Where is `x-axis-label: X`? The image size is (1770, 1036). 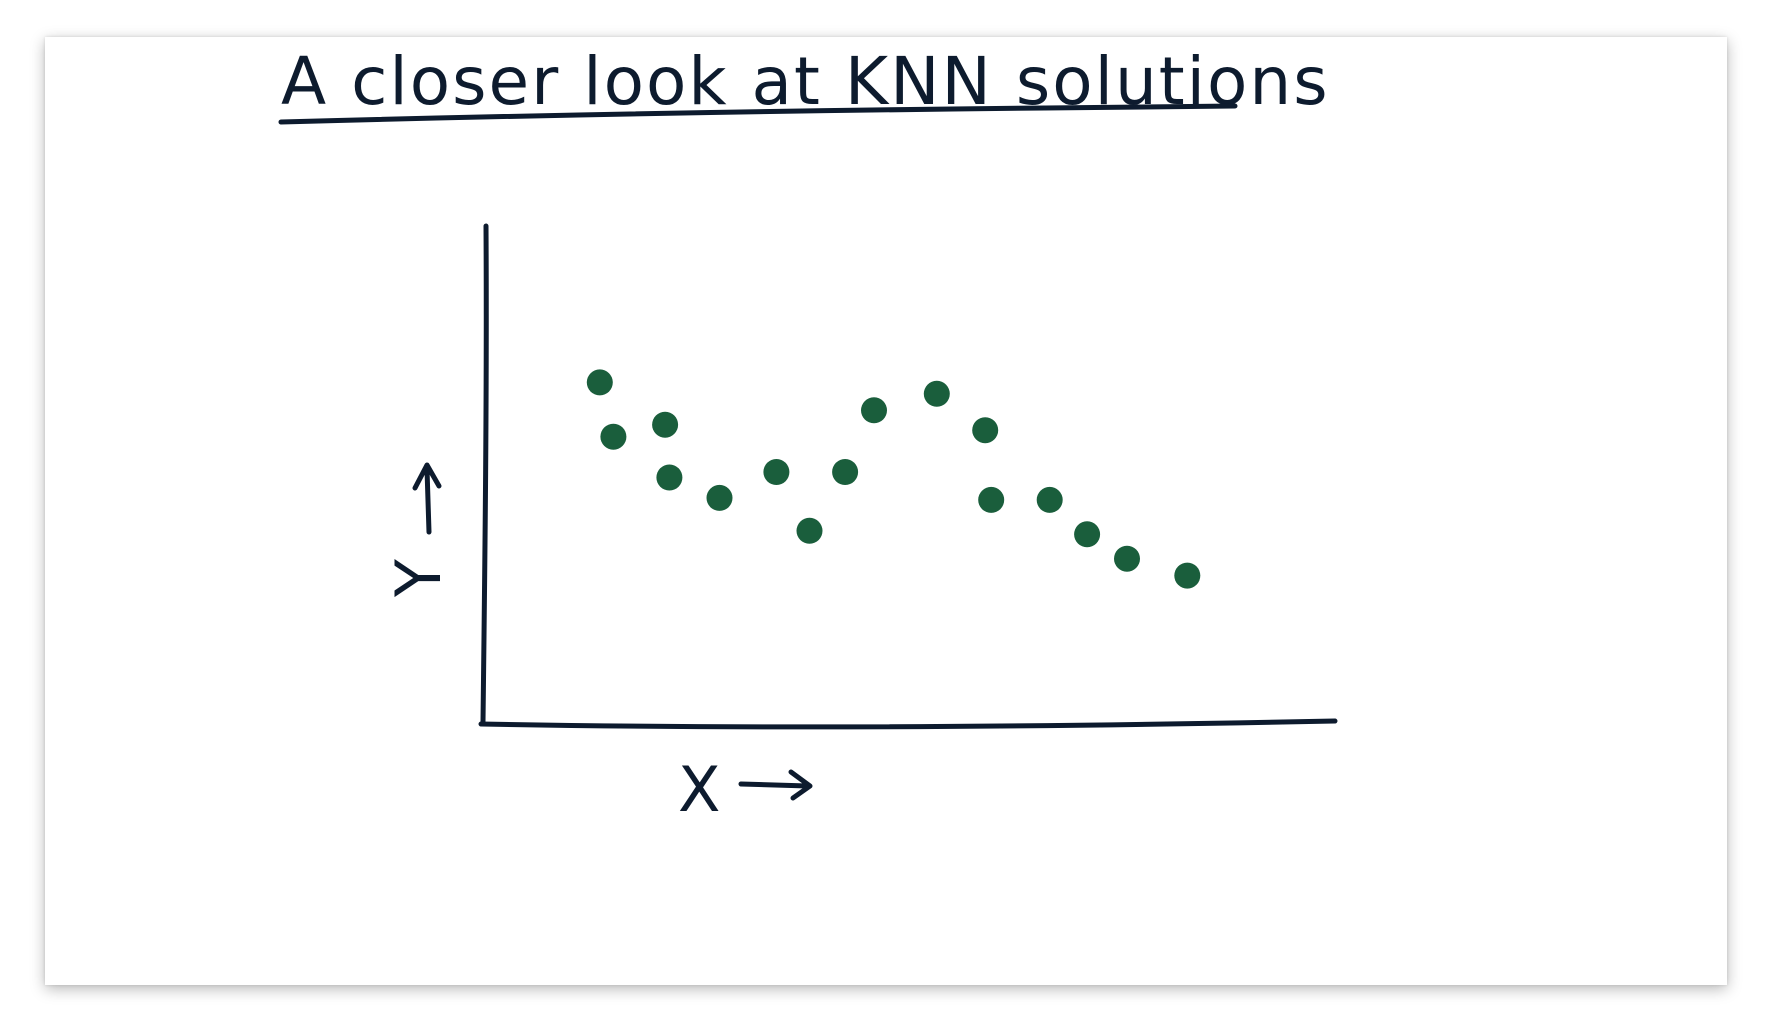
x-axis-label: X is located at coordinates (699, 789).